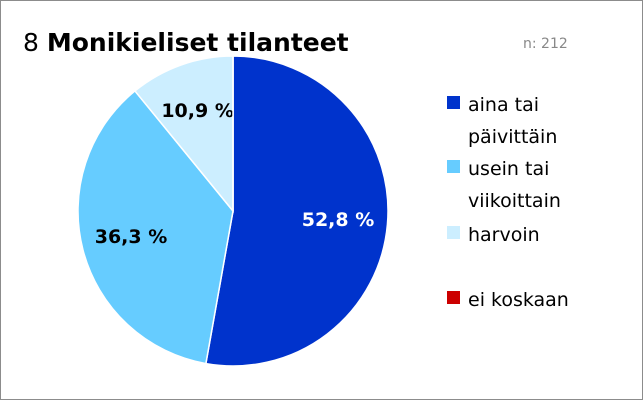  I want to click on legend-label: aina tai päivittäin, so click(513, 121).